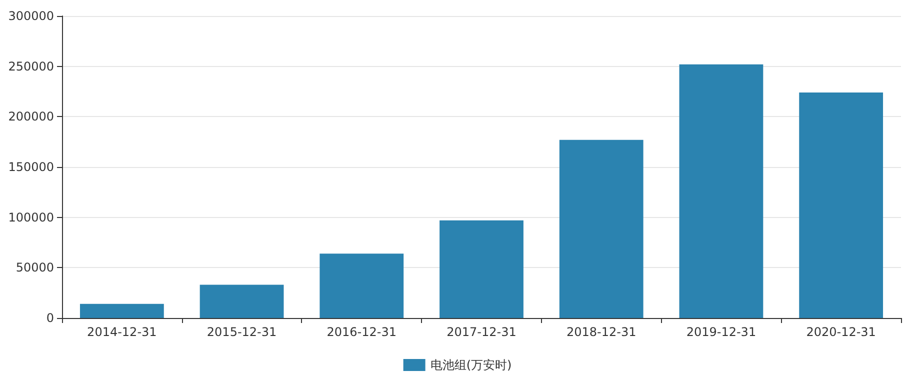 The image size is (915, 382). Describe the element at coordinates (31, 217) in the screenshot. I see `y-tick-label: 100000` at that location.